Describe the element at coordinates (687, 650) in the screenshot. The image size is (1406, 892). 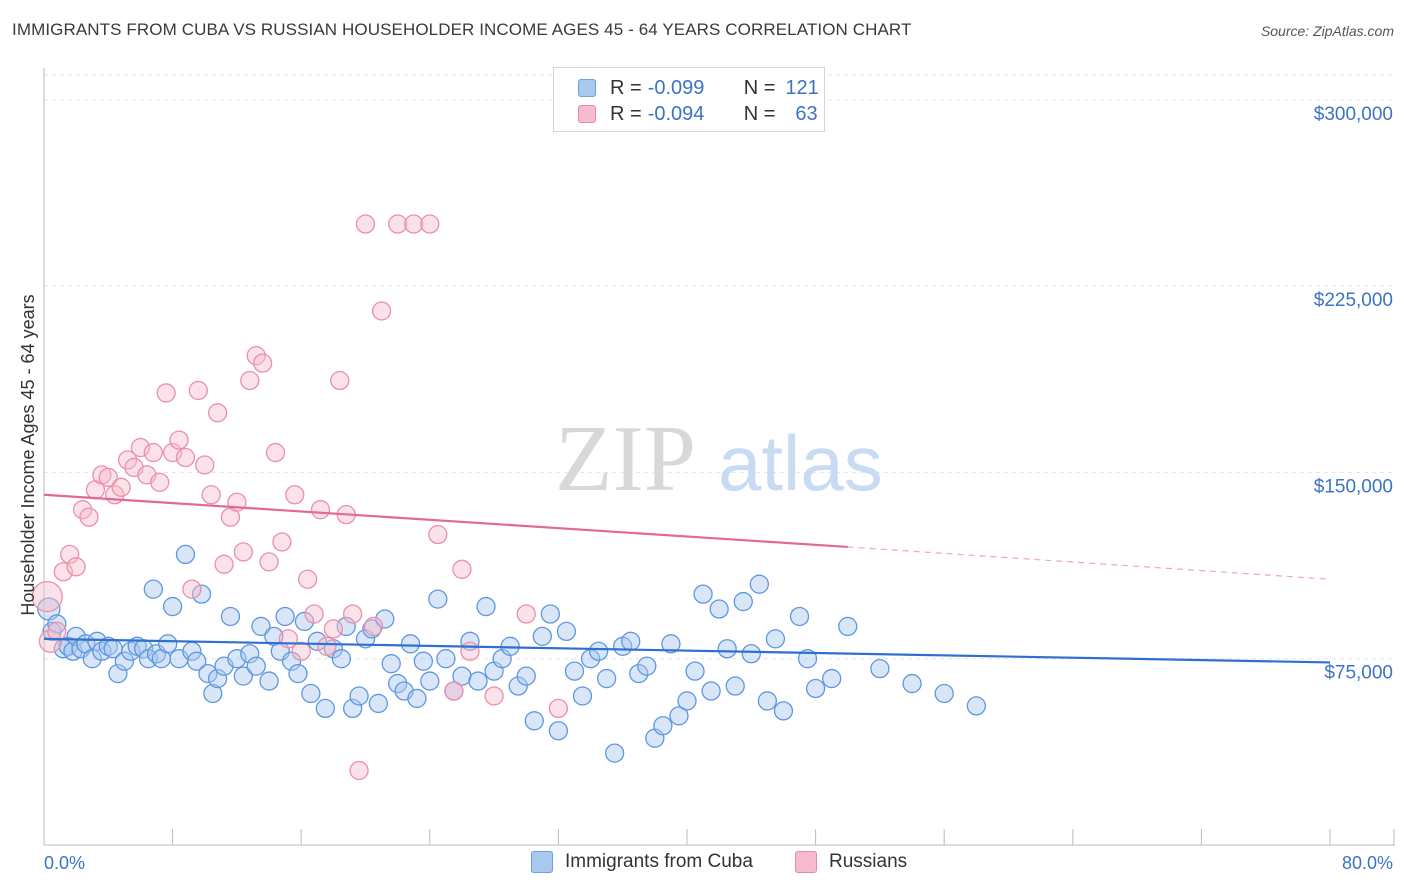
I see `trend-line-cuba` at that location.